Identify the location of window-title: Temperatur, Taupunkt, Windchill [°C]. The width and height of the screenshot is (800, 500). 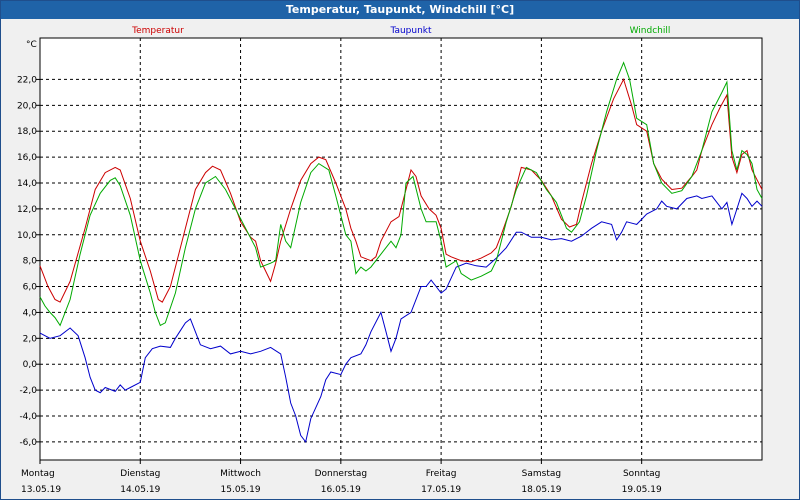
(400, 10).